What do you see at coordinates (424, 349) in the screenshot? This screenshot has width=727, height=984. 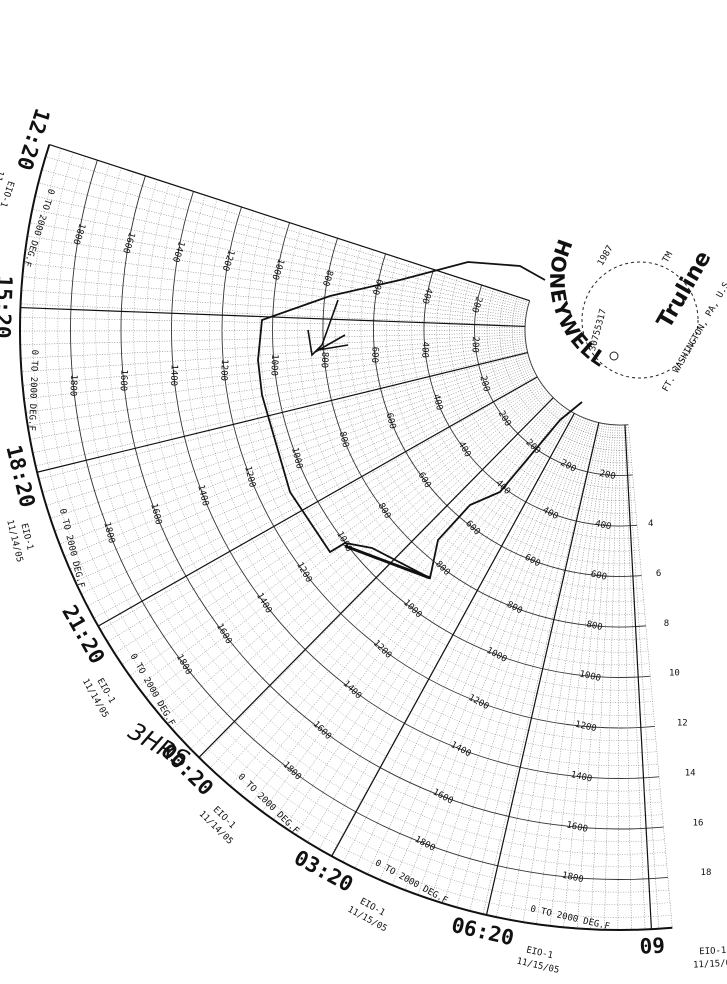 I see `scale-label: 400` at bounding box center [424, 349].